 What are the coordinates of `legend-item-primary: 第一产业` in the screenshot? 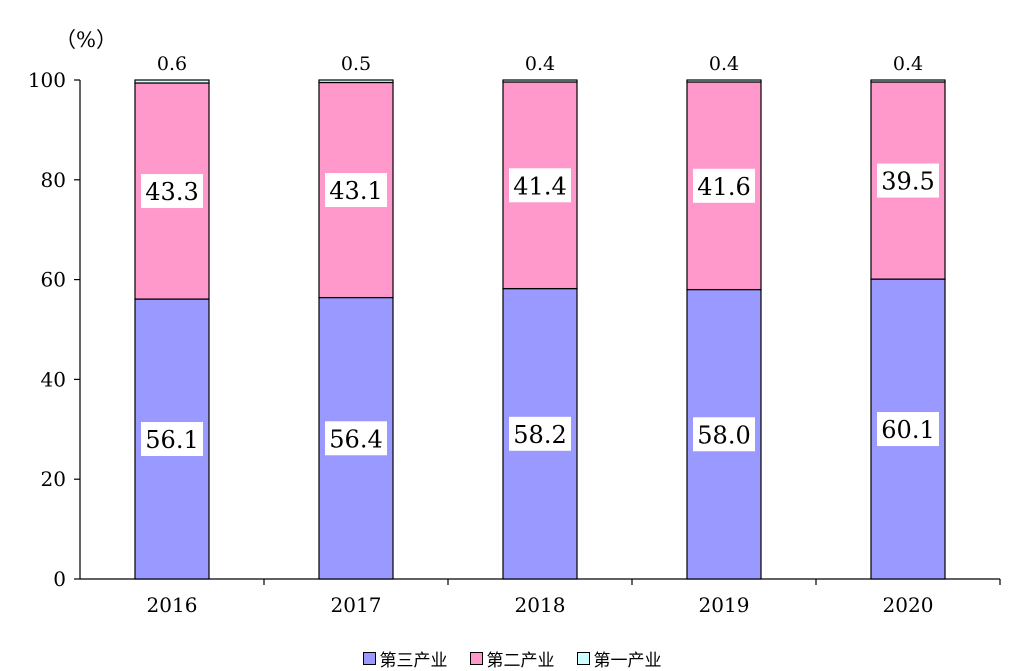 It's located at (619, 658).